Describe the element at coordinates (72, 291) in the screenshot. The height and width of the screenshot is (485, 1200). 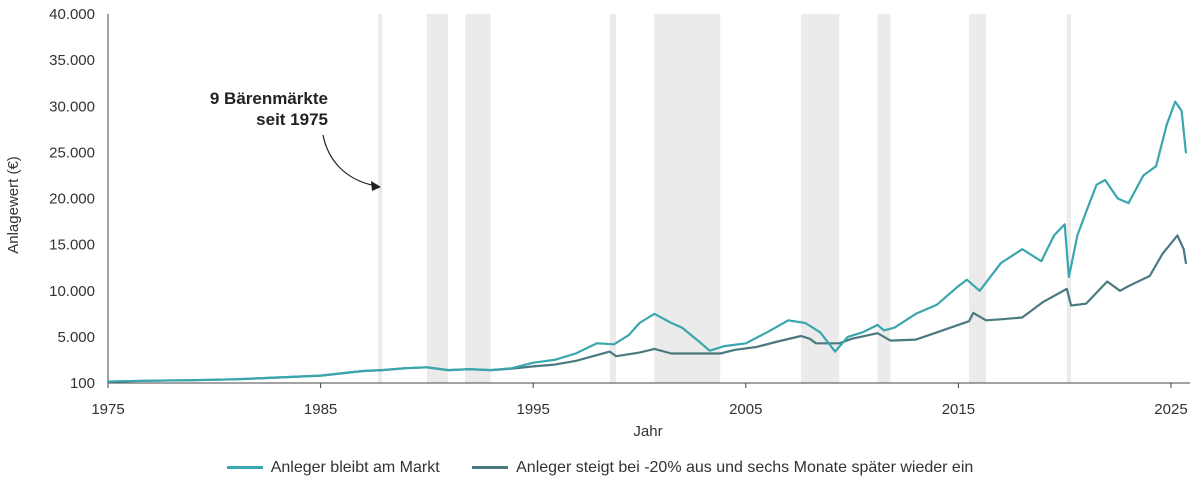
I see `y-tick-label-2: 10.000` at that location.